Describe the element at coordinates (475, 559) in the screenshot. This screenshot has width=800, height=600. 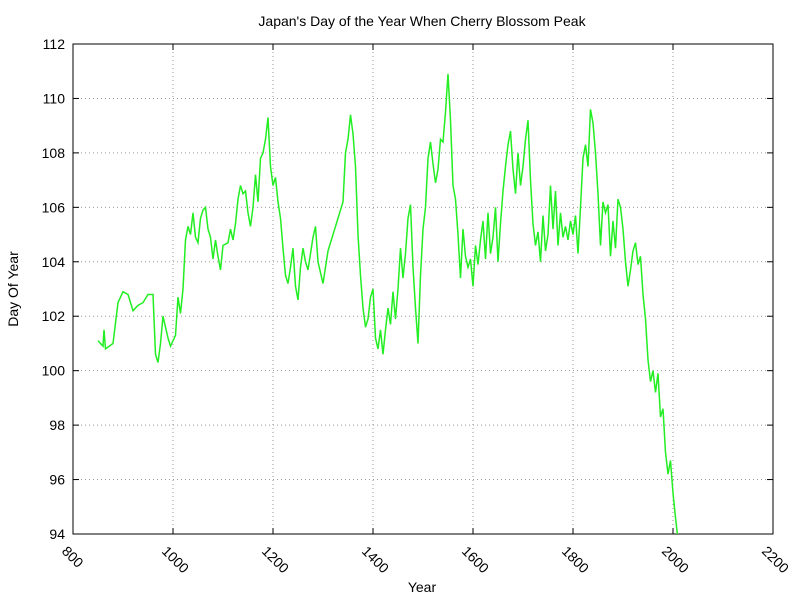
I see `x-tick-label: 1600` at that location.